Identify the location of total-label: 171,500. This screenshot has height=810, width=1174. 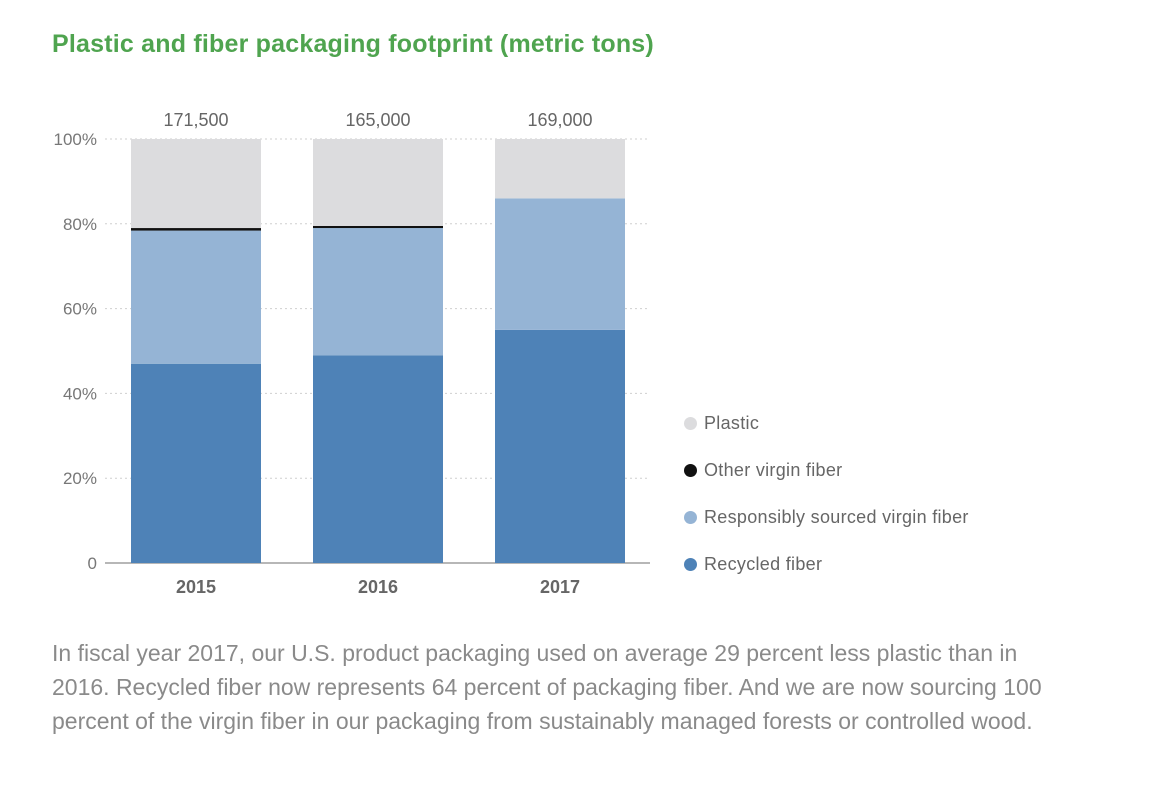
(195, 120).